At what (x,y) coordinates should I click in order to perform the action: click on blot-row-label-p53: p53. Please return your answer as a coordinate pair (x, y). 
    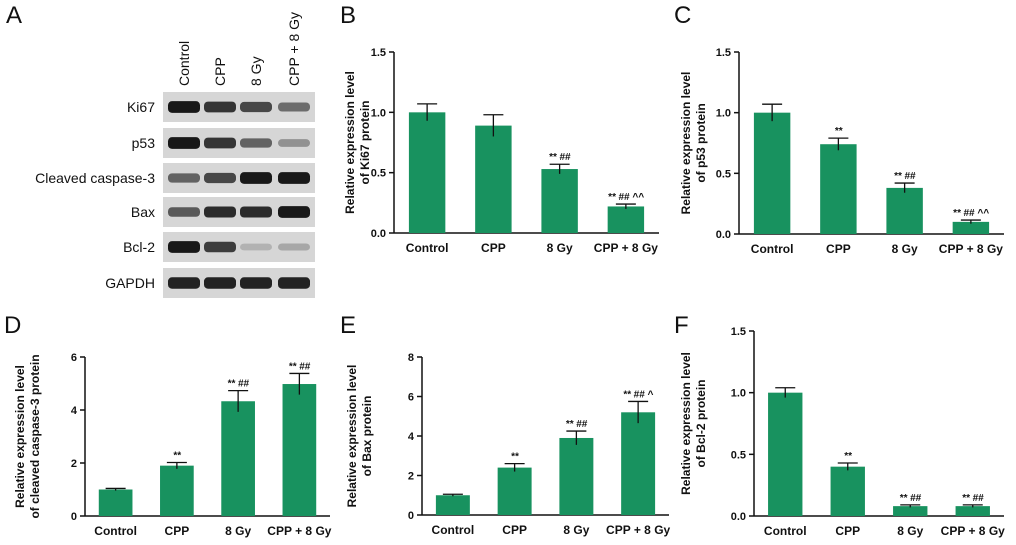
    Looking at the image, I should click on (144, 143).